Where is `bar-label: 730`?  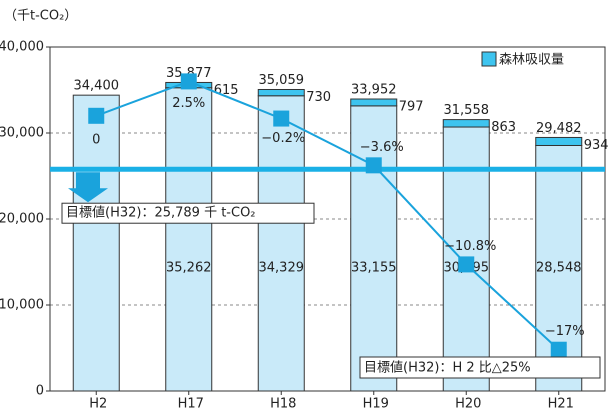 bar-label: 730 is located at coordinates (318, 97).